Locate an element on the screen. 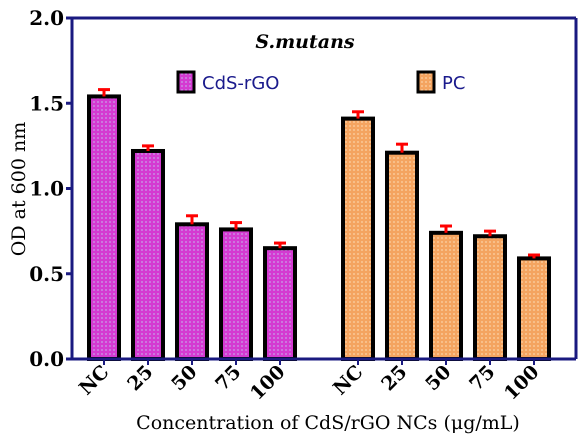  x-tick-label-cds-rgo-nc: NC is located at coordinates (94, 380).